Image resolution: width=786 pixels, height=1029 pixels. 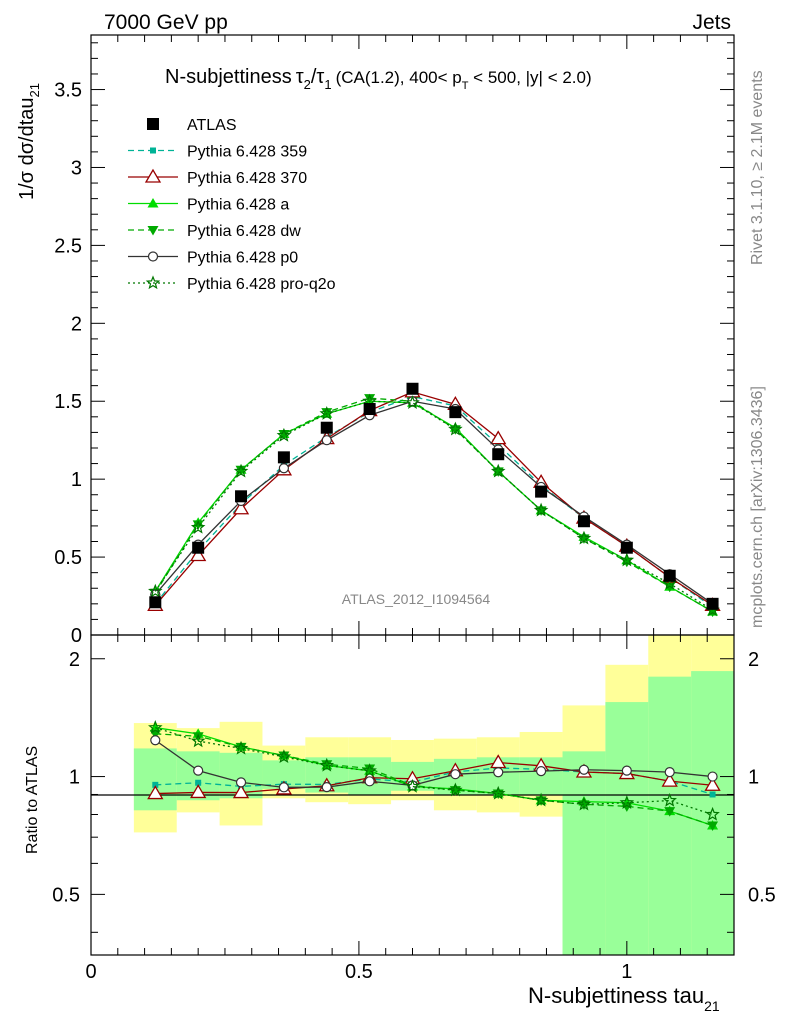 What do you see at coordinates (76, 324) in the screenshot?
I see `y-tick-label-main: 2` at bounding box center [76, 324].